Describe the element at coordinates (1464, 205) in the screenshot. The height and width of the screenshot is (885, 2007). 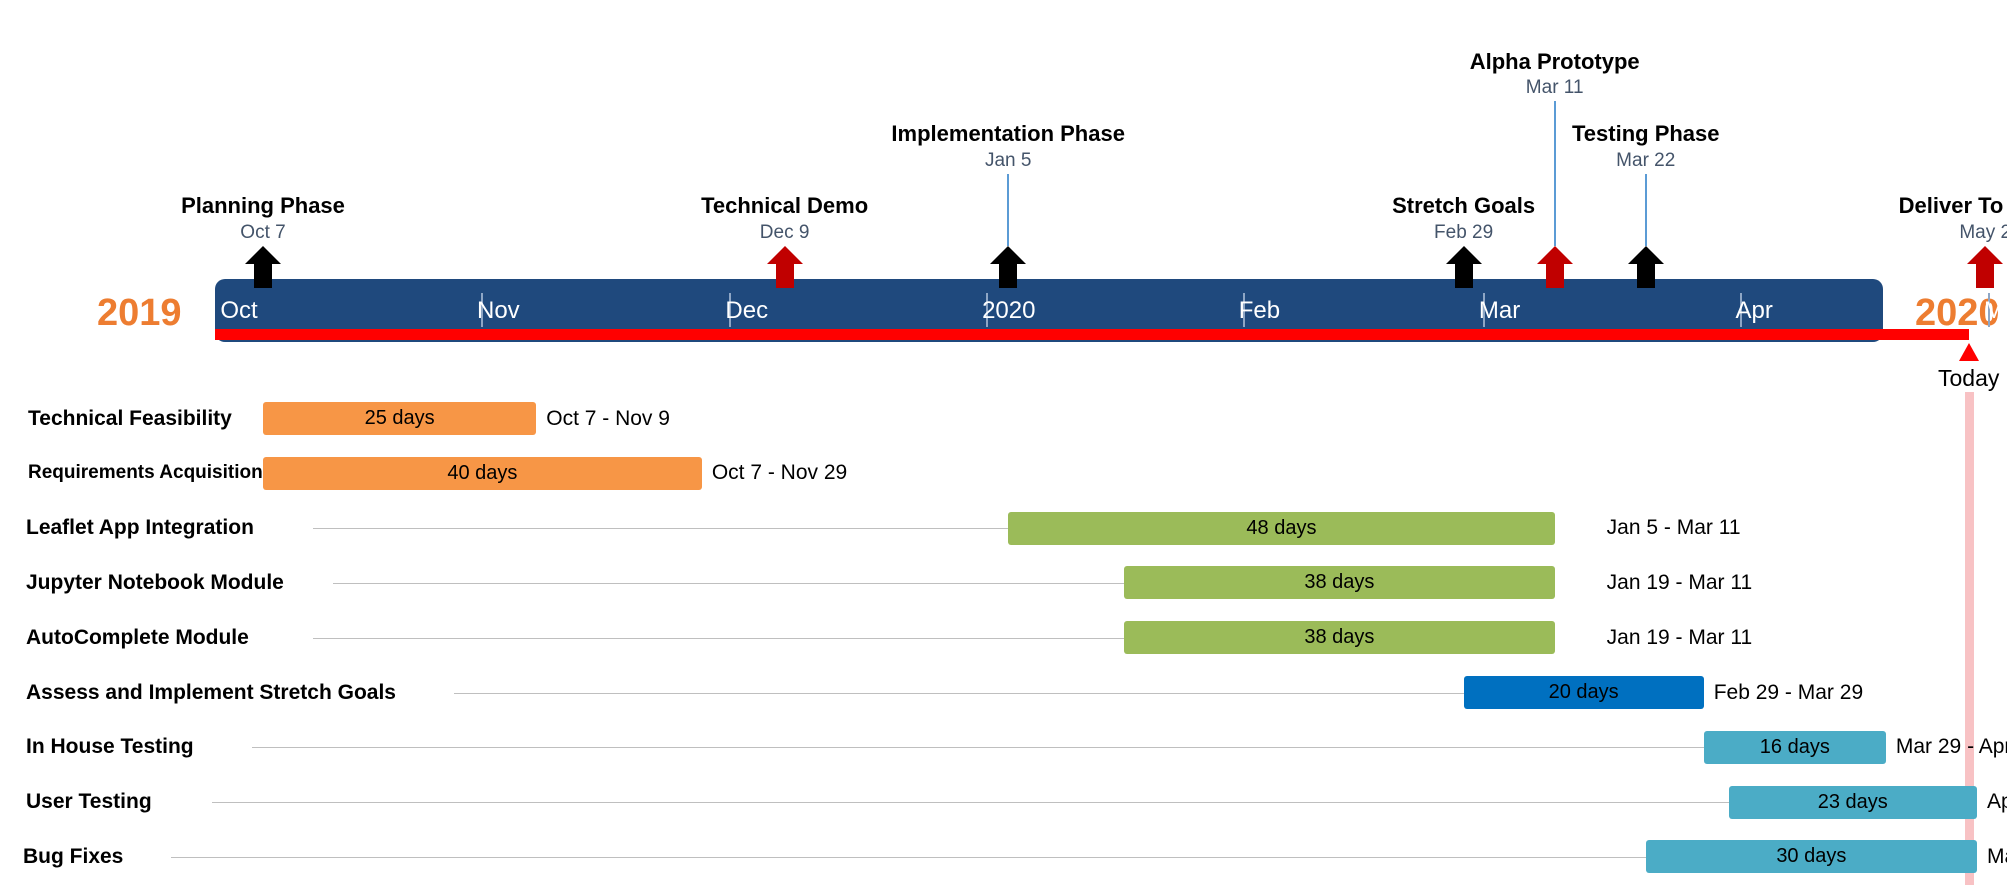
I see `milestone-title: Stretch Goals` at that location.